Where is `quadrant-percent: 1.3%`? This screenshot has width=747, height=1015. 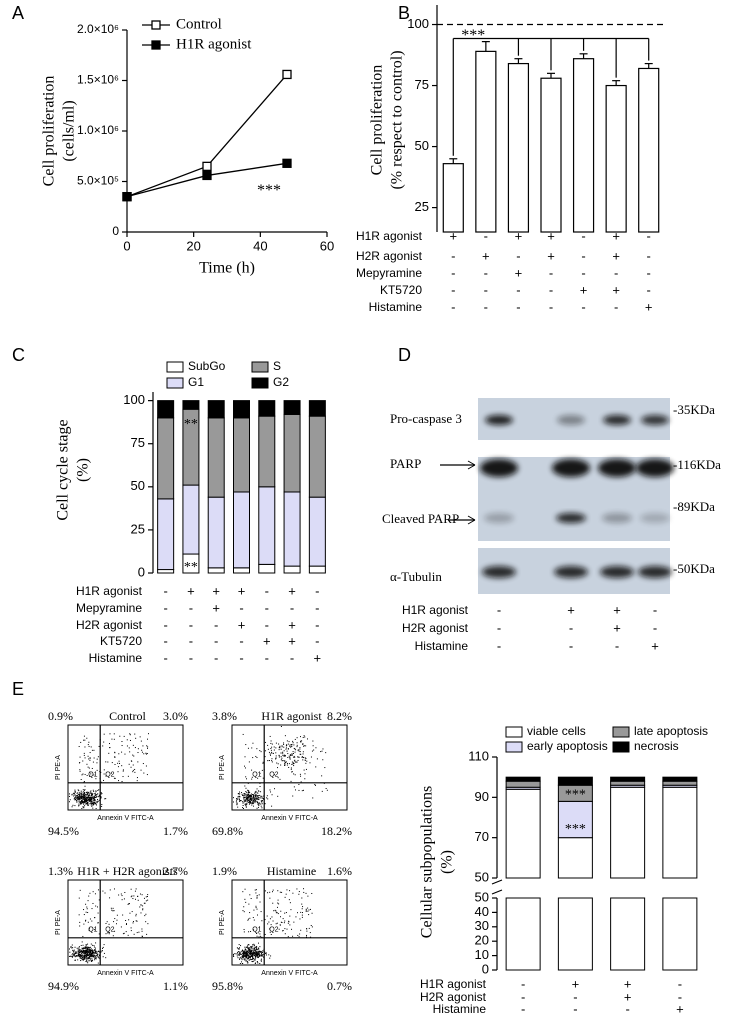
quadrant-percent: 1.3% is located at coordinates (60, 871).